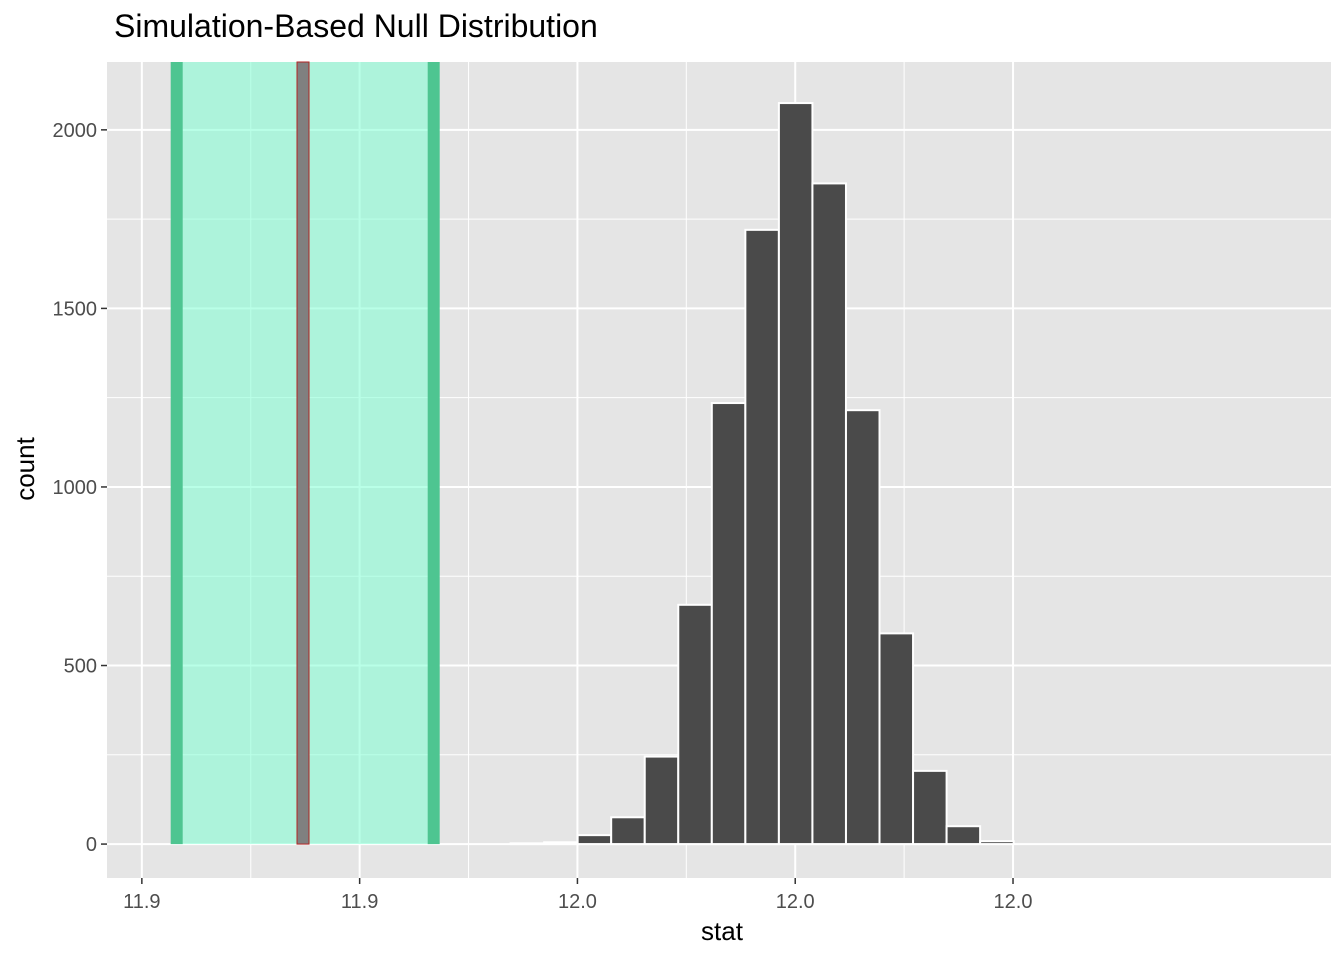 The height and width of the screenshot is (960, 1344). I want to click on chart-title: Simulation-Based Null Distribution, so click(356, 26).